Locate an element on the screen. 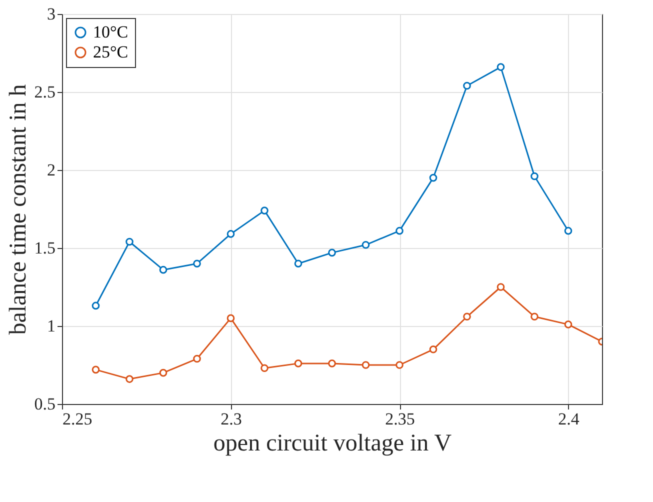  x-axis-title: open circuit voltage in V is located at coordinates (332, 443).